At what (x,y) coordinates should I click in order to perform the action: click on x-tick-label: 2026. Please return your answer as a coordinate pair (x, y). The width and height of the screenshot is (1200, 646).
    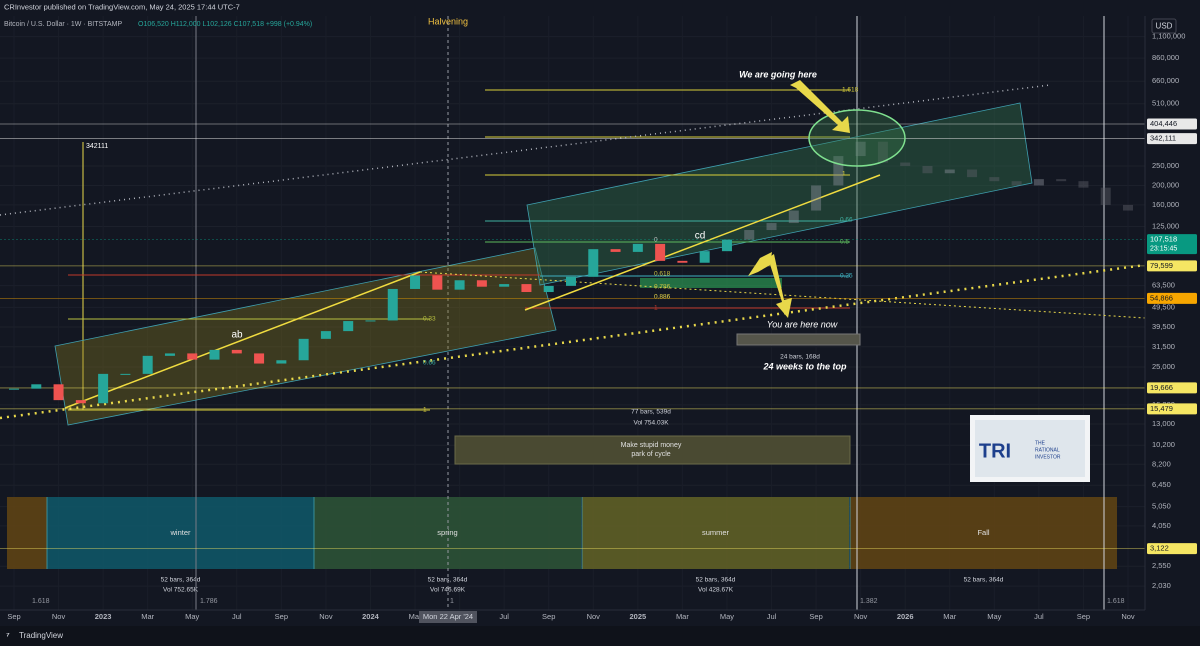
    Looking at the image, I should click on (905, 616).